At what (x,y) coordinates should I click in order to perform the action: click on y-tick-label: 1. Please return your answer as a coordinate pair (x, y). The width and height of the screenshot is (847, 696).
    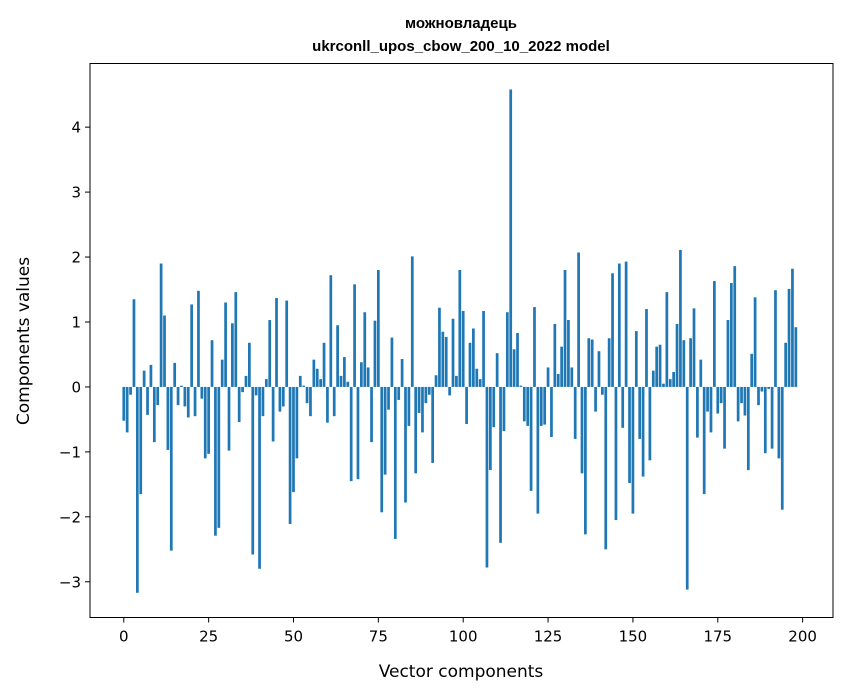
    Looking at the image, I should click on (76, 322).